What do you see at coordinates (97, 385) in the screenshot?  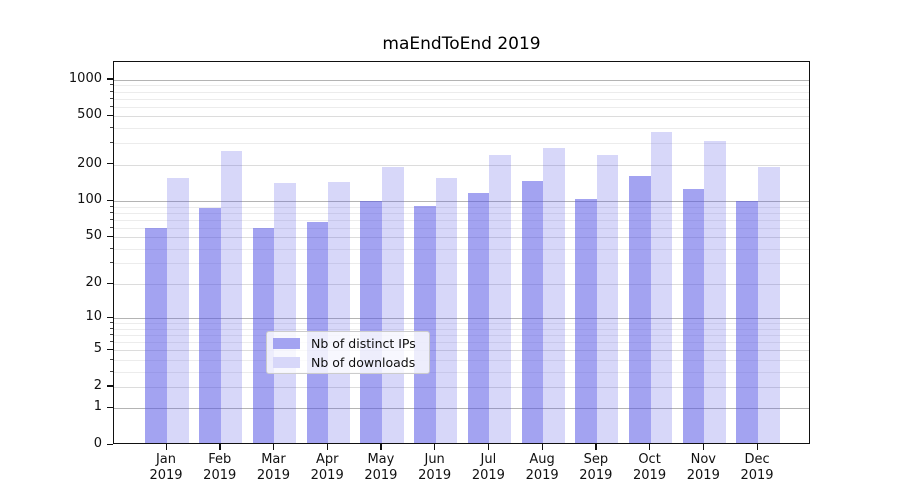 I see `y-tick-label: 2` at bounding box center [97, 385].